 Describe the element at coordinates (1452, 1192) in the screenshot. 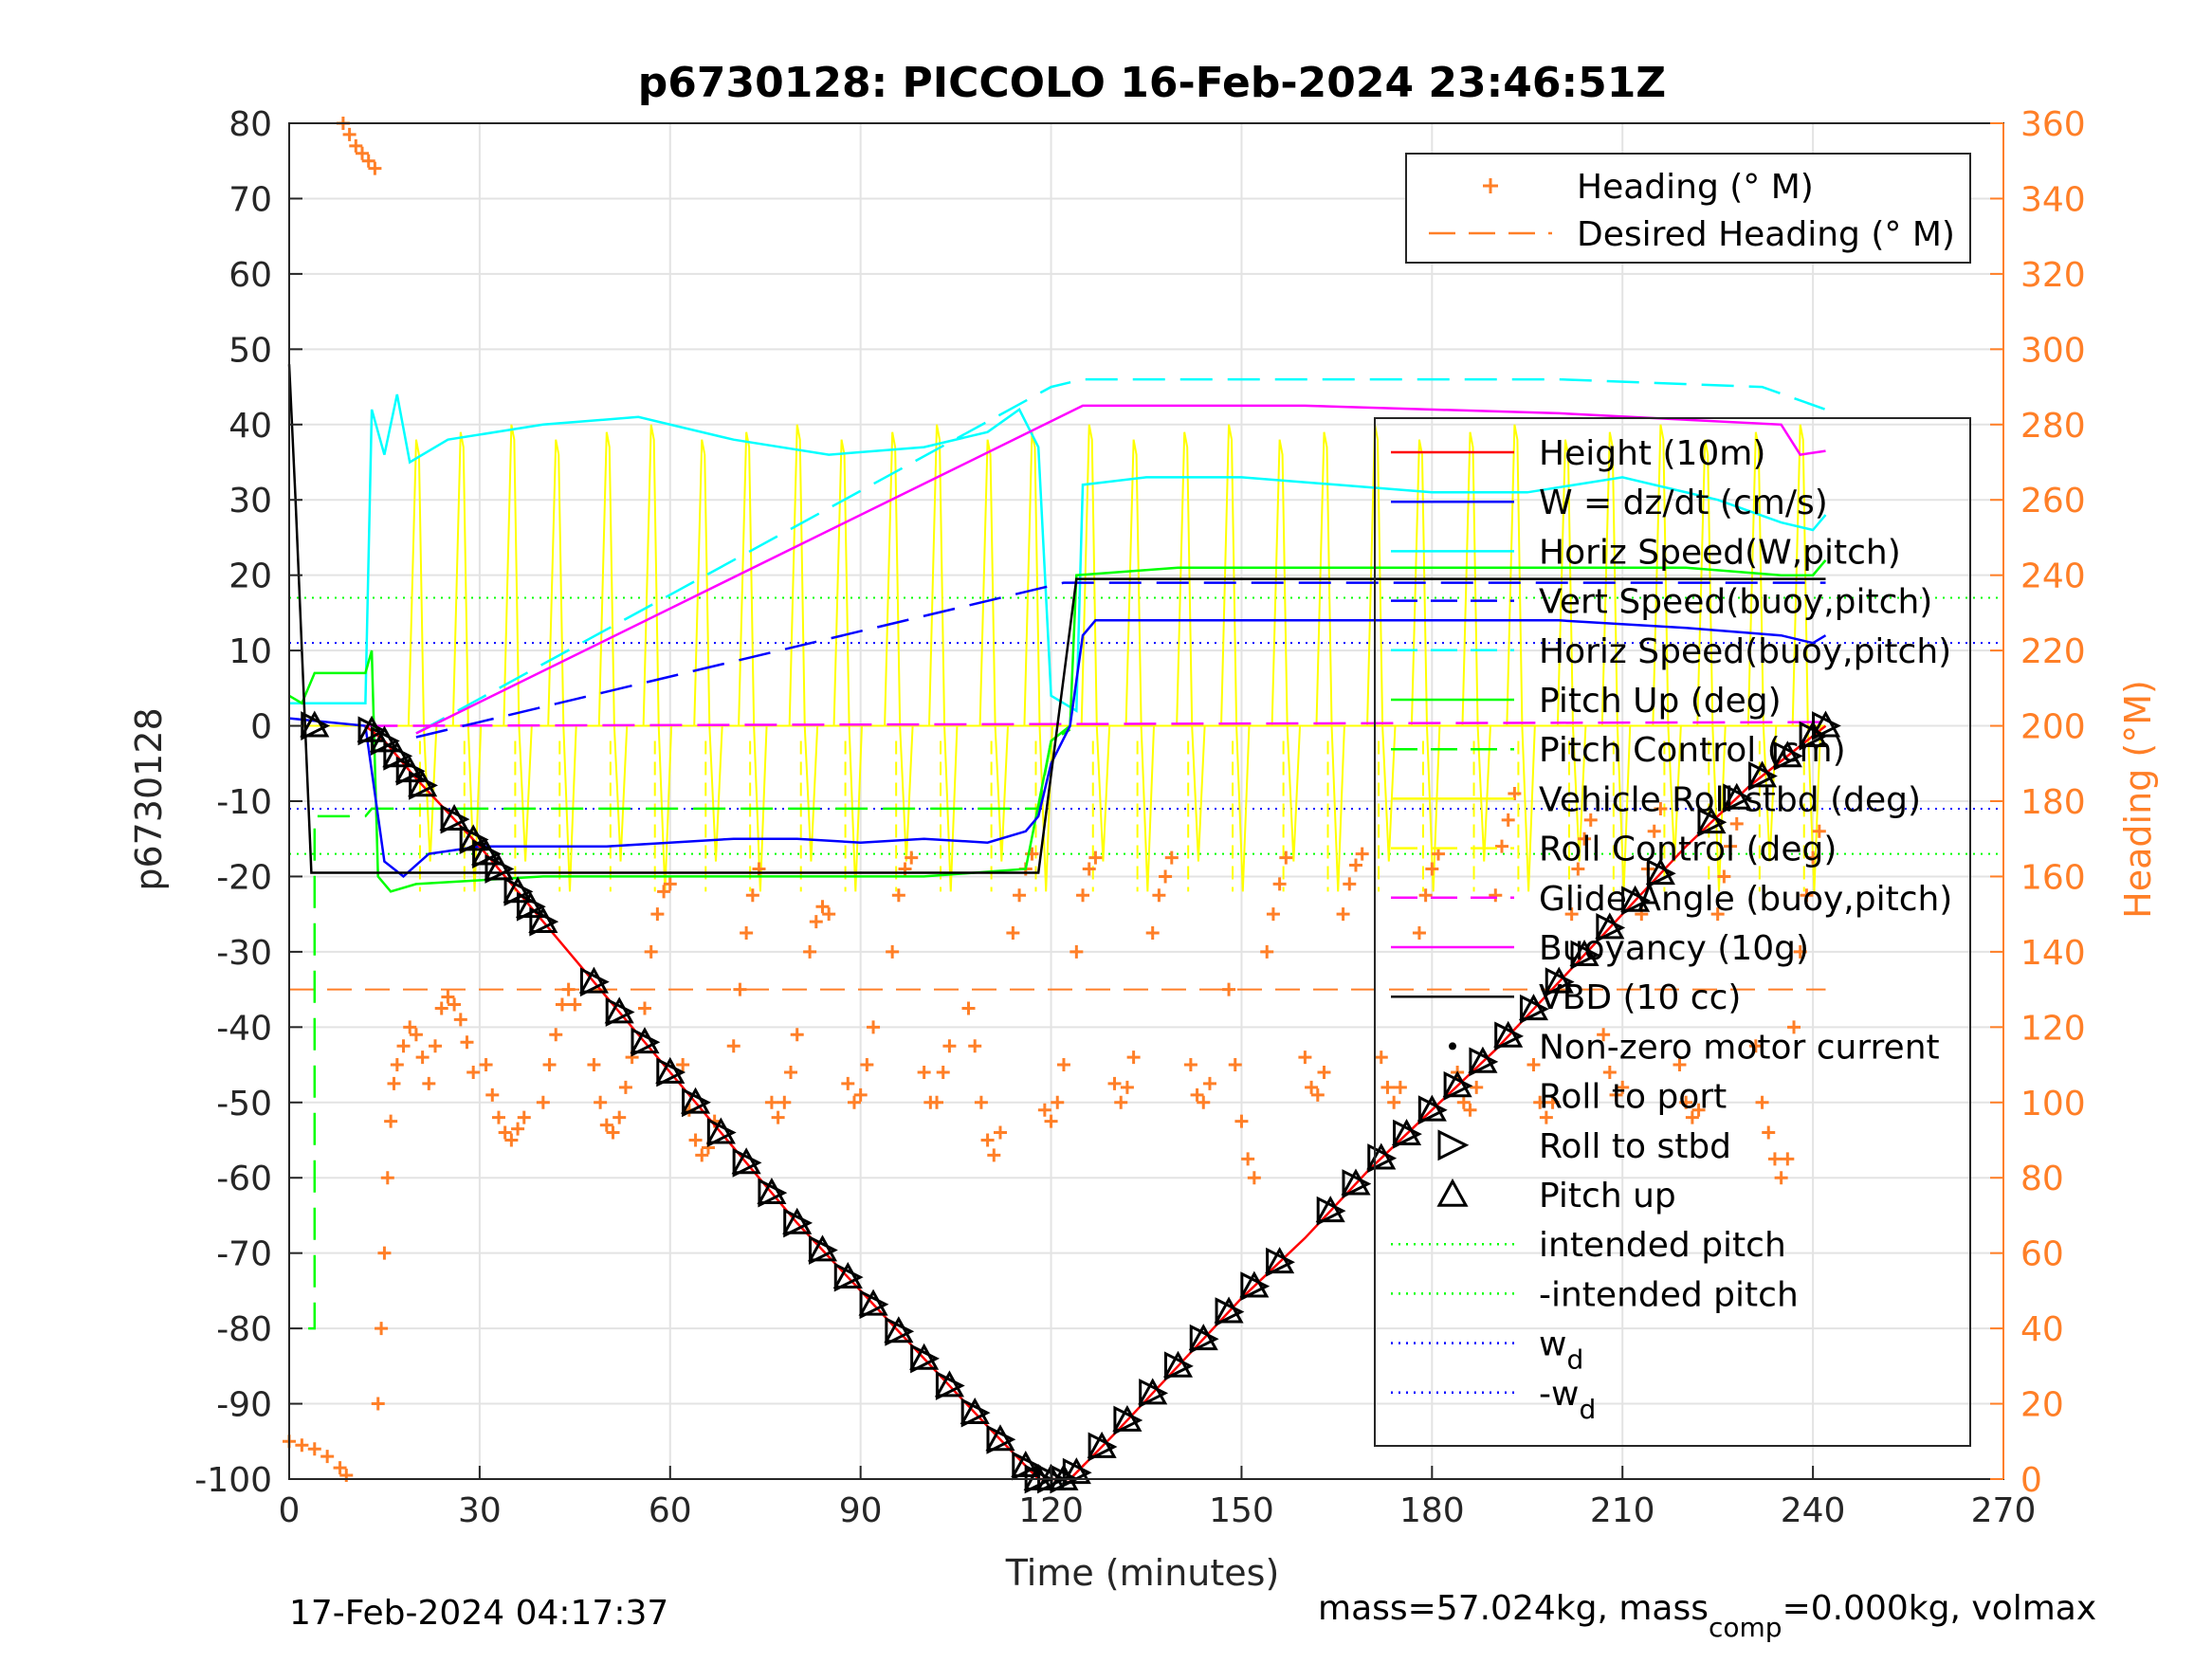

I see `legend-main-entry-15-swatch` at that location.